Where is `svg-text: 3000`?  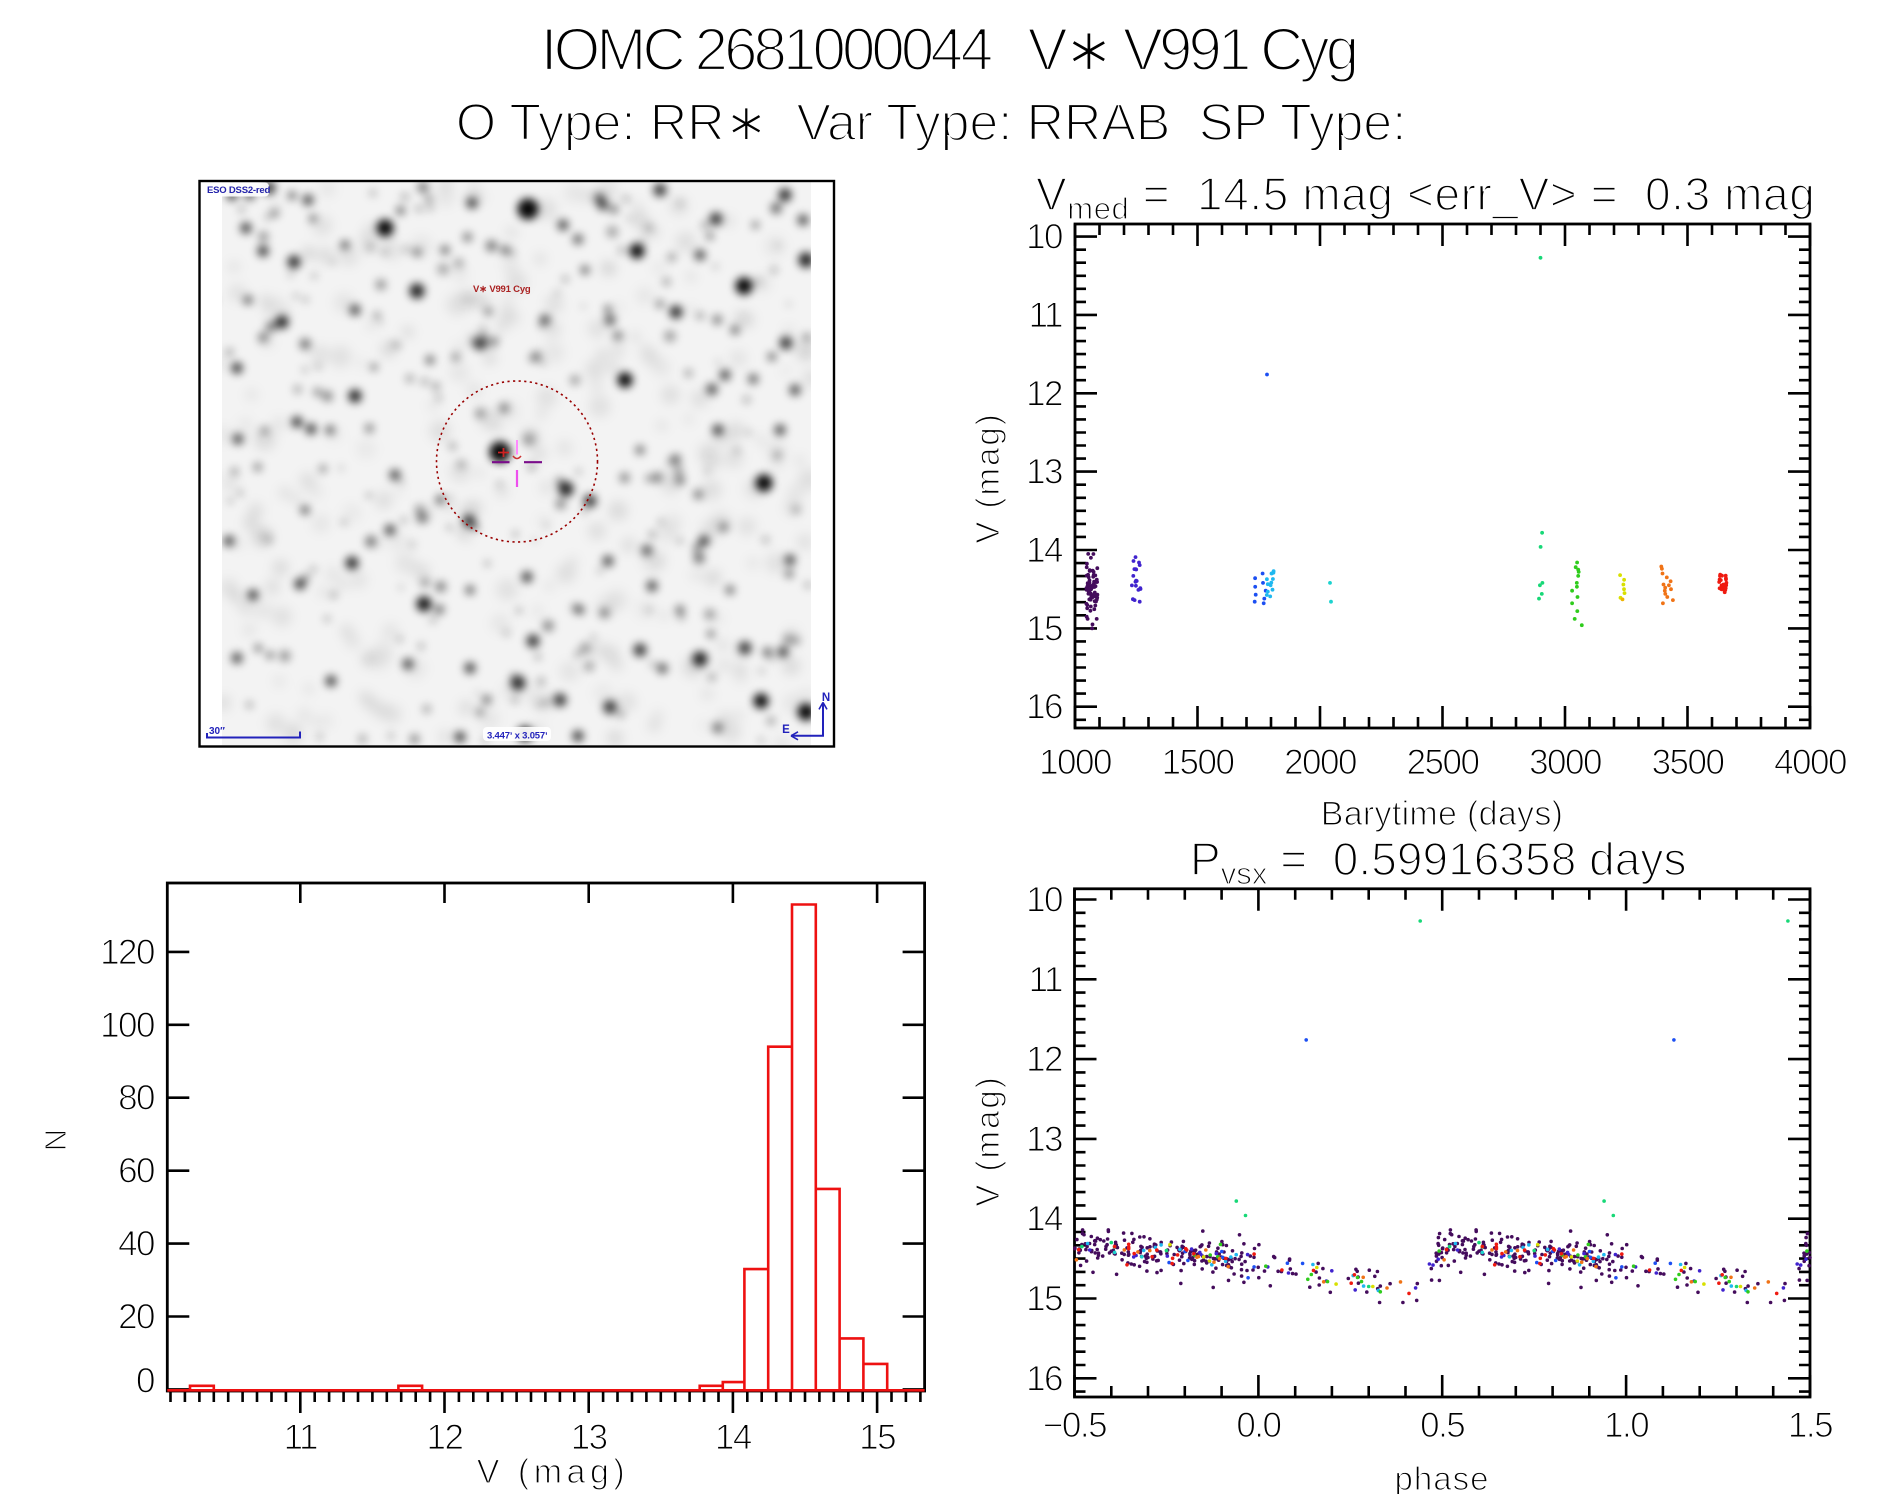 svg-text: 3000 is located at coordinates (1565, 762).